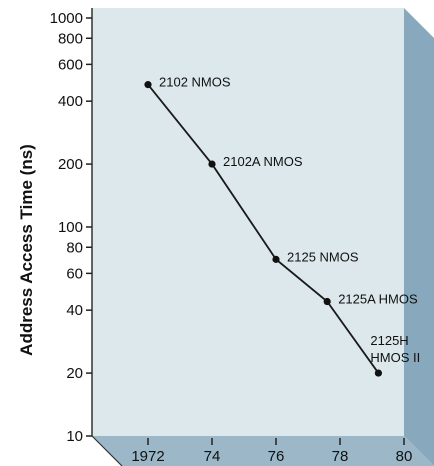  Describe the element at coordinates (389, 340) in the screenshot. I see `point-label: 2125H` at that location.